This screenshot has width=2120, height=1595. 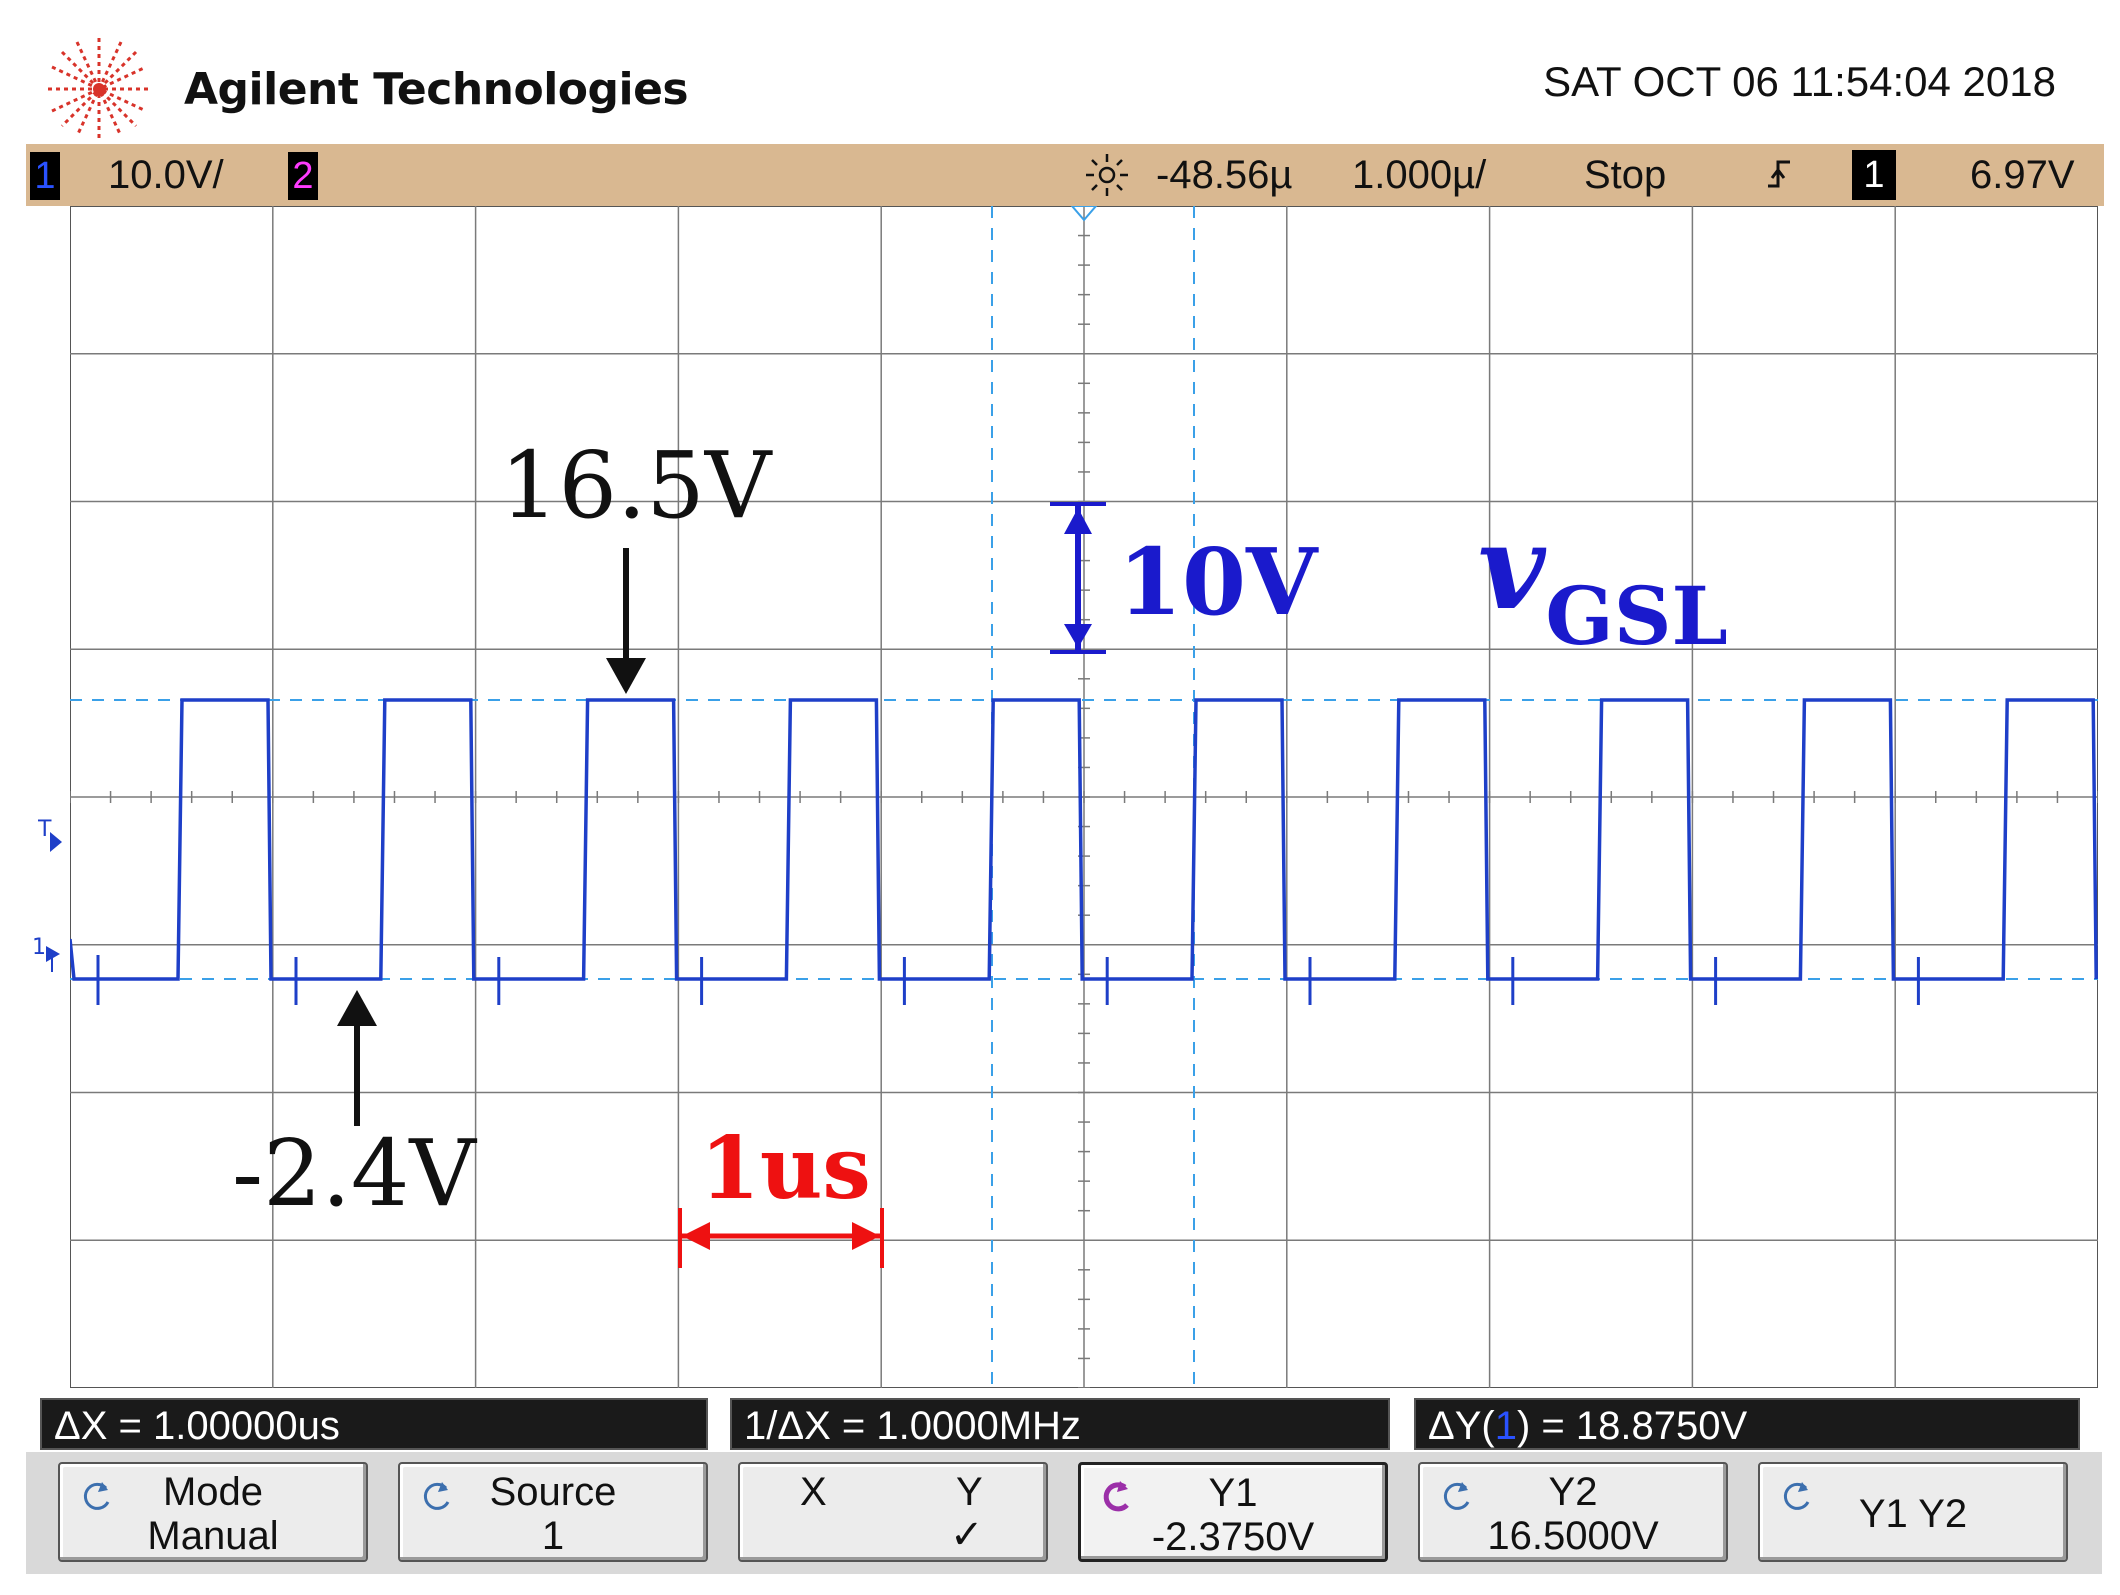 I want to click on signal-name-label: vGSL, so click(x=1603, y=581).